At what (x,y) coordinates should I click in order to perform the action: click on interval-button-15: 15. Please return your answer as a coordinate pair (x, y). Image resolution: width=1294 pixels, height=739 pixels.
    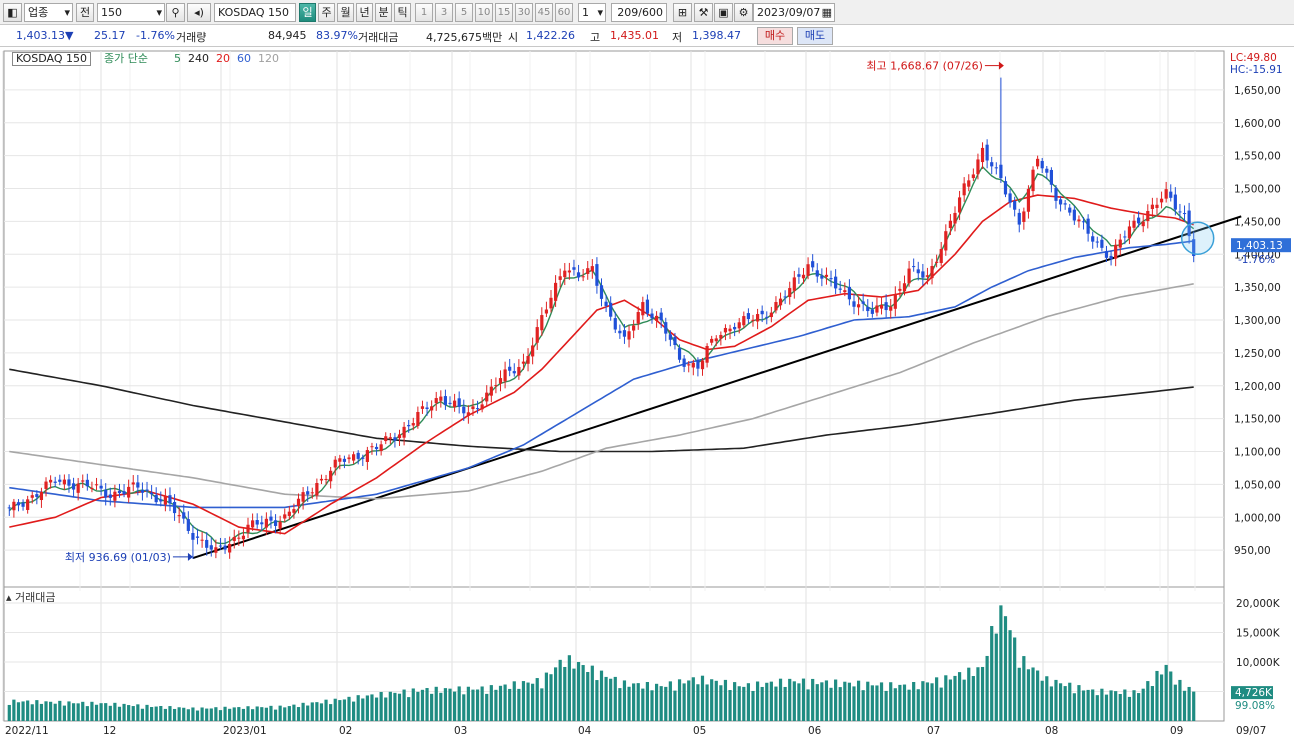
    Looking at the image, I should click on (504, 12).